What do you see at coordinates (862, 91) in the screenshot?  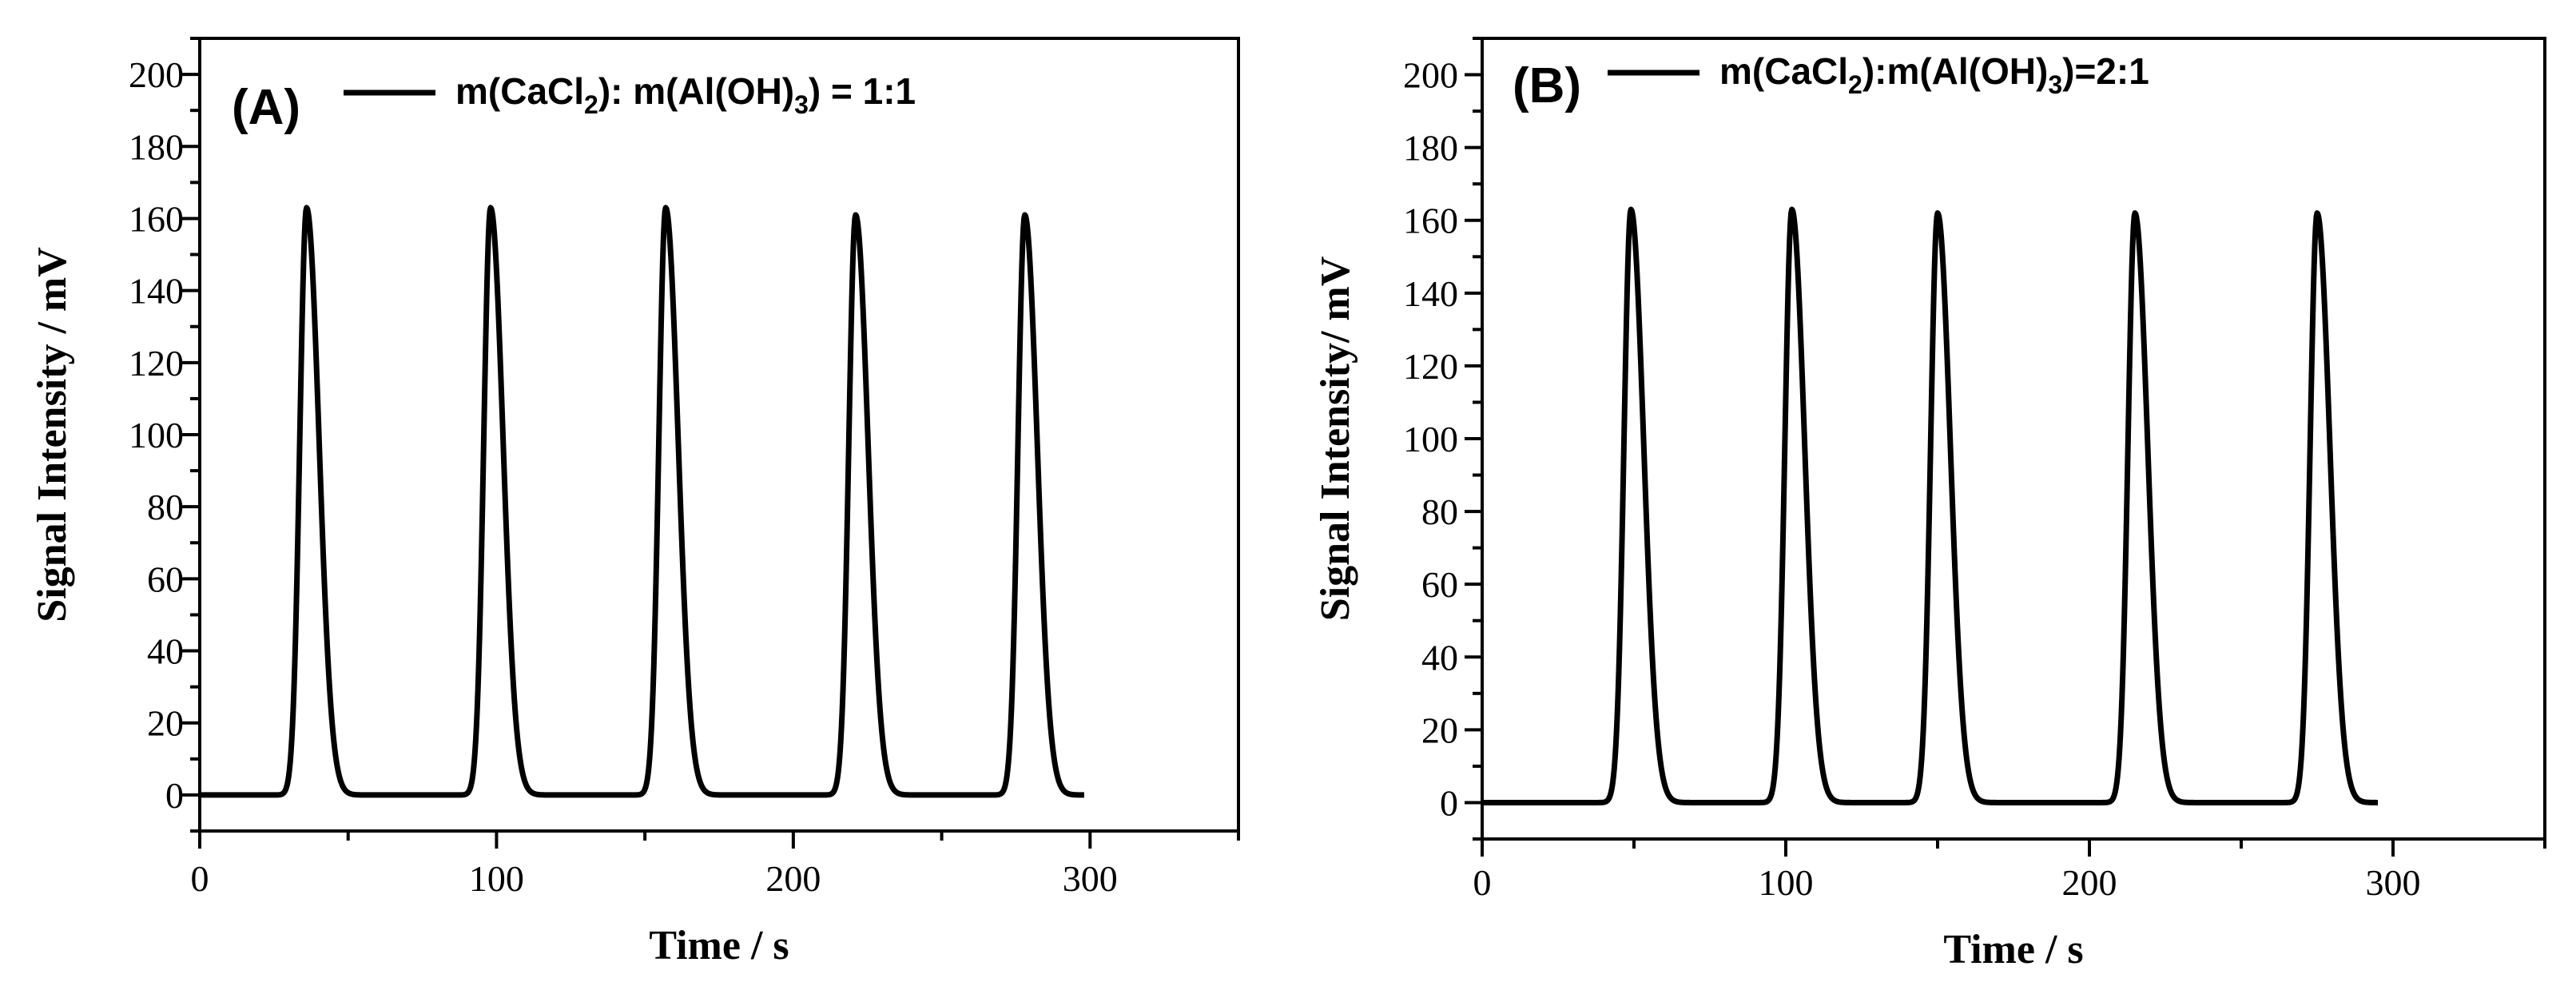 I see `legend-text-part: ) = 1:1` at bounding box center [862, 91].